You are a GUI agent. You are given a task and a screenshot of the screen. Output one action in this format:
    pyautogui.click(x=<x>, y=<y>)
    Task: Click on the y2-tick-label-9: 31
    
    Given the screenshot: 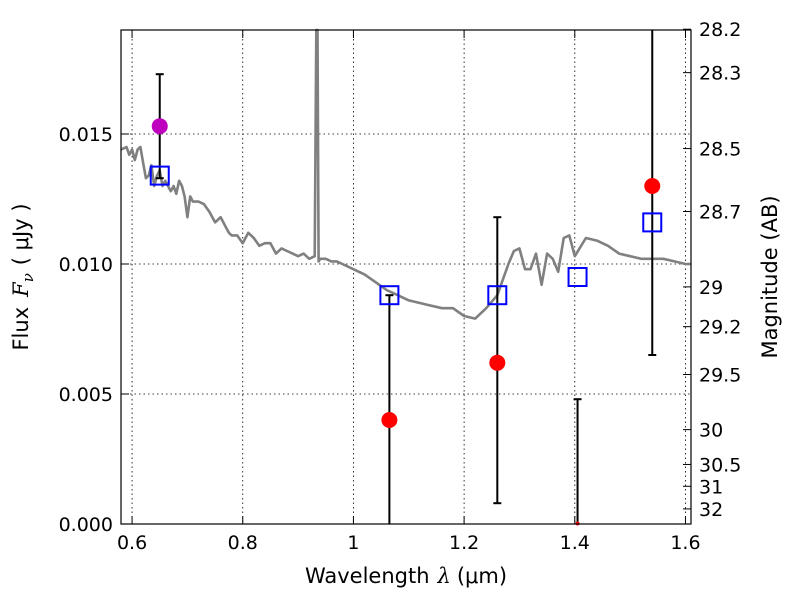 What is the action you would take?
    pyautogui.click(x=711, y=487)
    